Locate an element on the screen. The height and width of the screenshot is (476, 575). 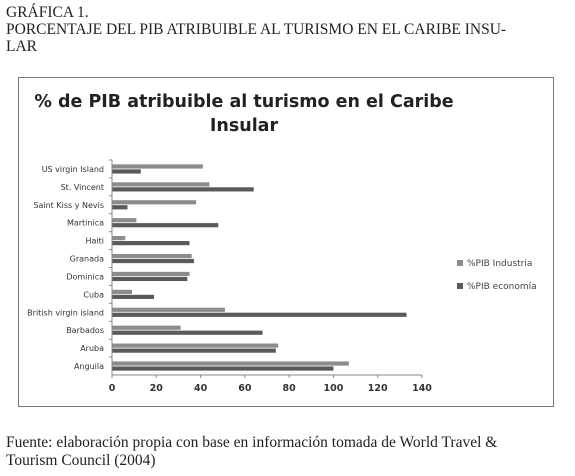
category-label: Dominica is located at coordinates (85, 276).